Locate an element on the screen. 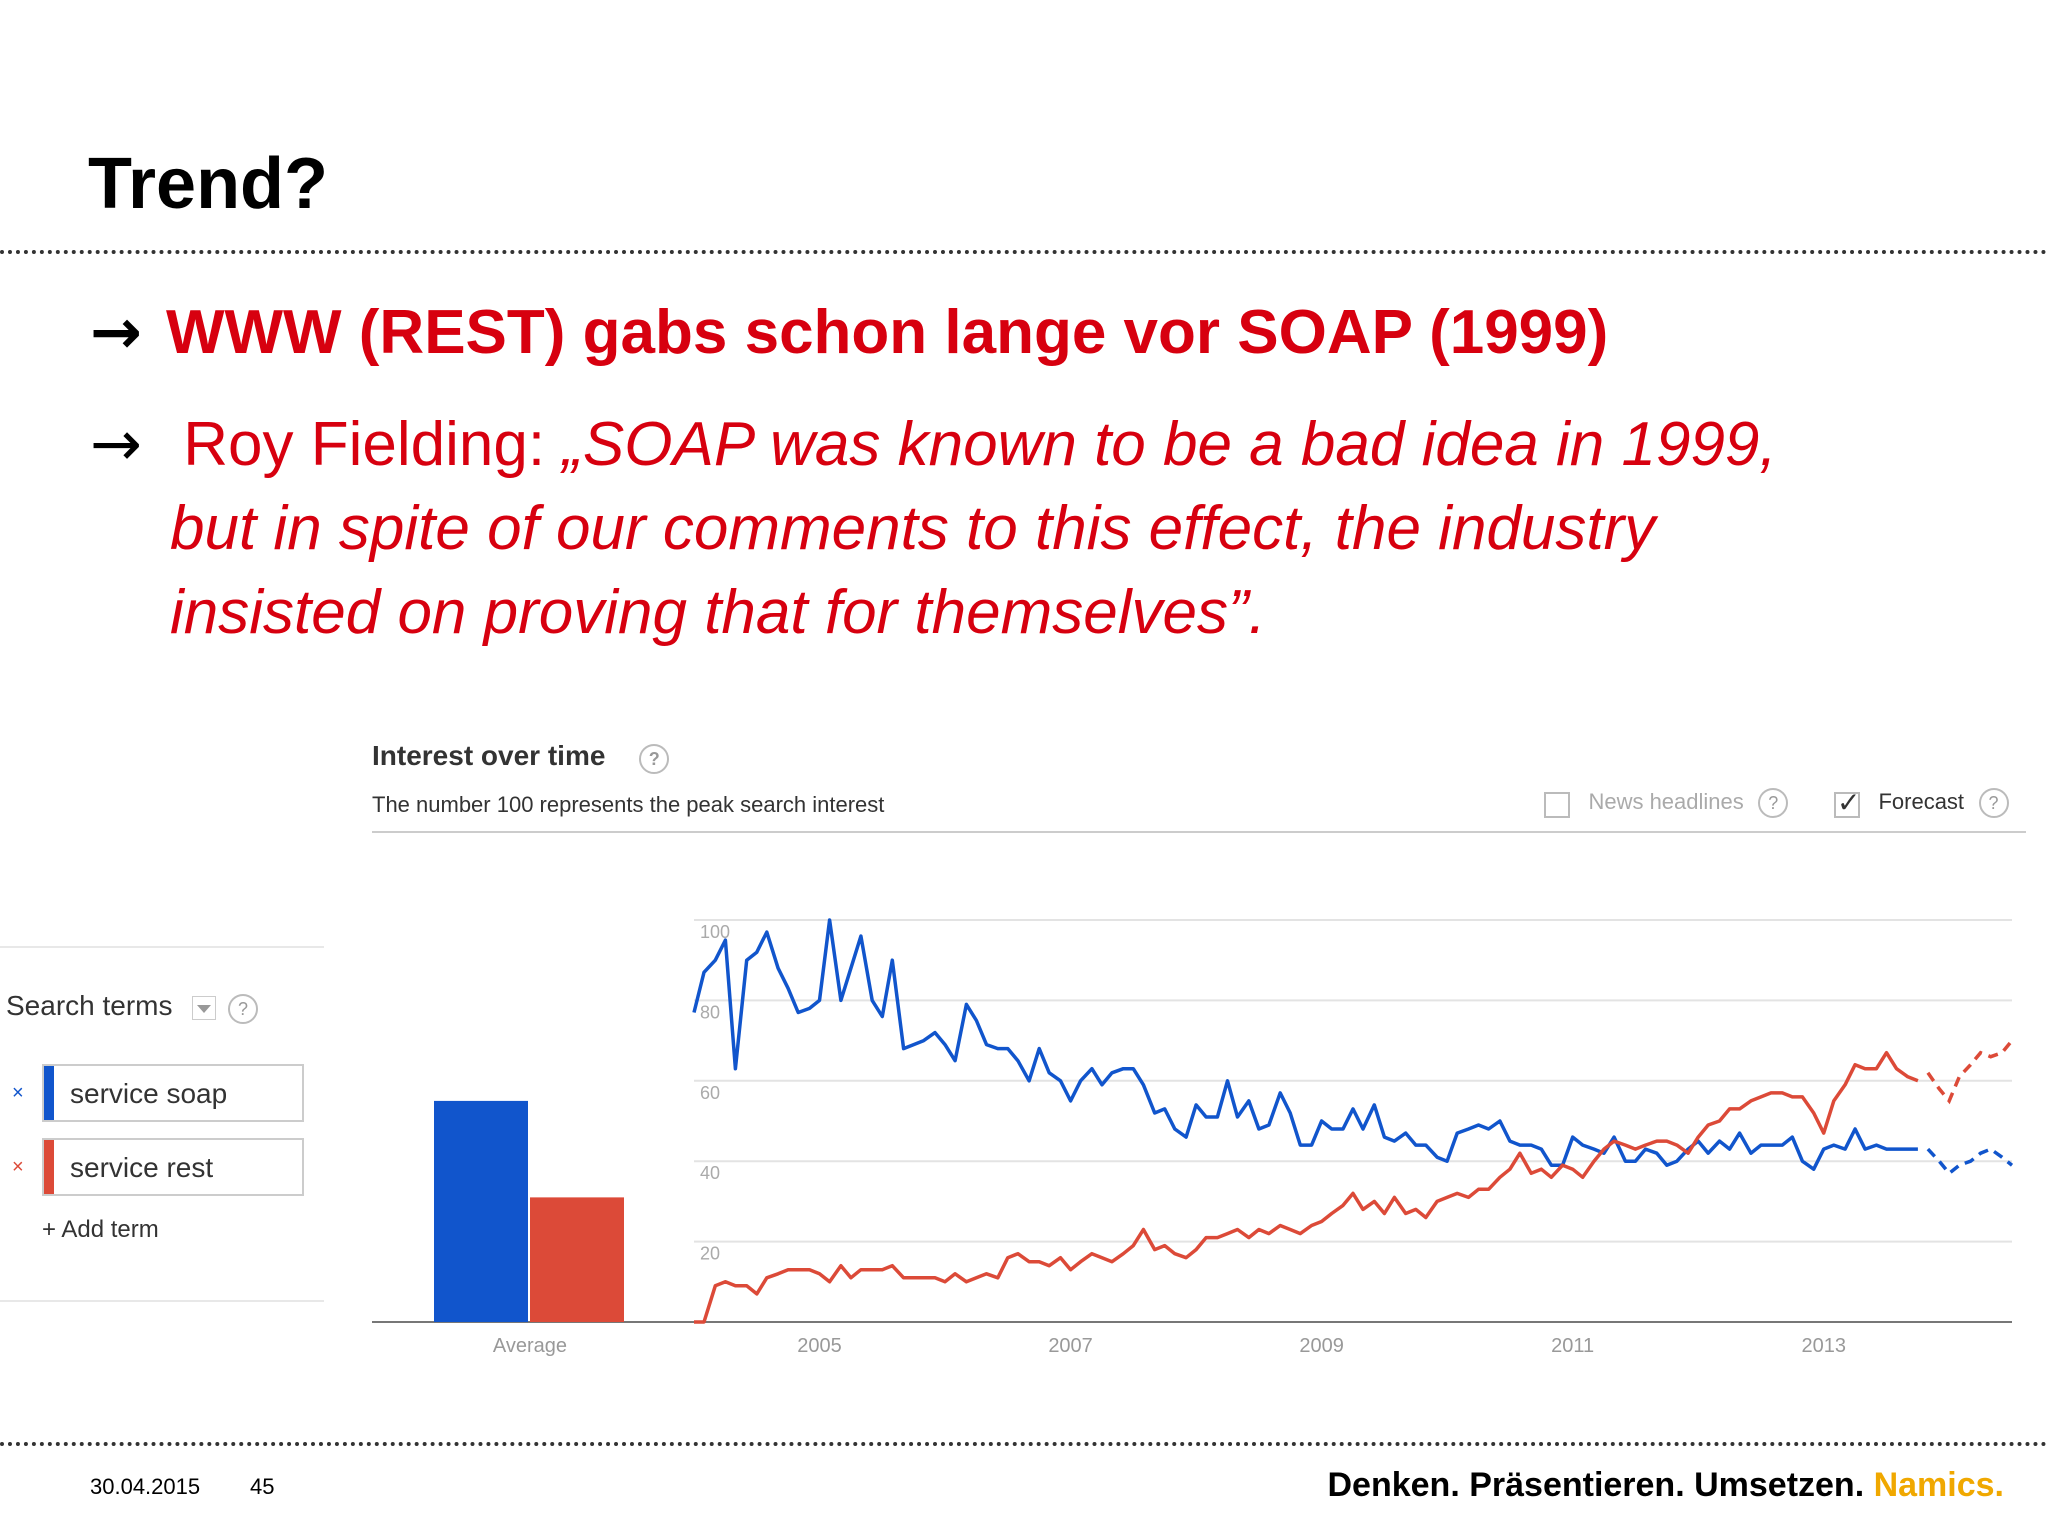 The height and width of the screenshot is (1536, 2048). forecast-checkbox is located at coordinates (1847, 802).